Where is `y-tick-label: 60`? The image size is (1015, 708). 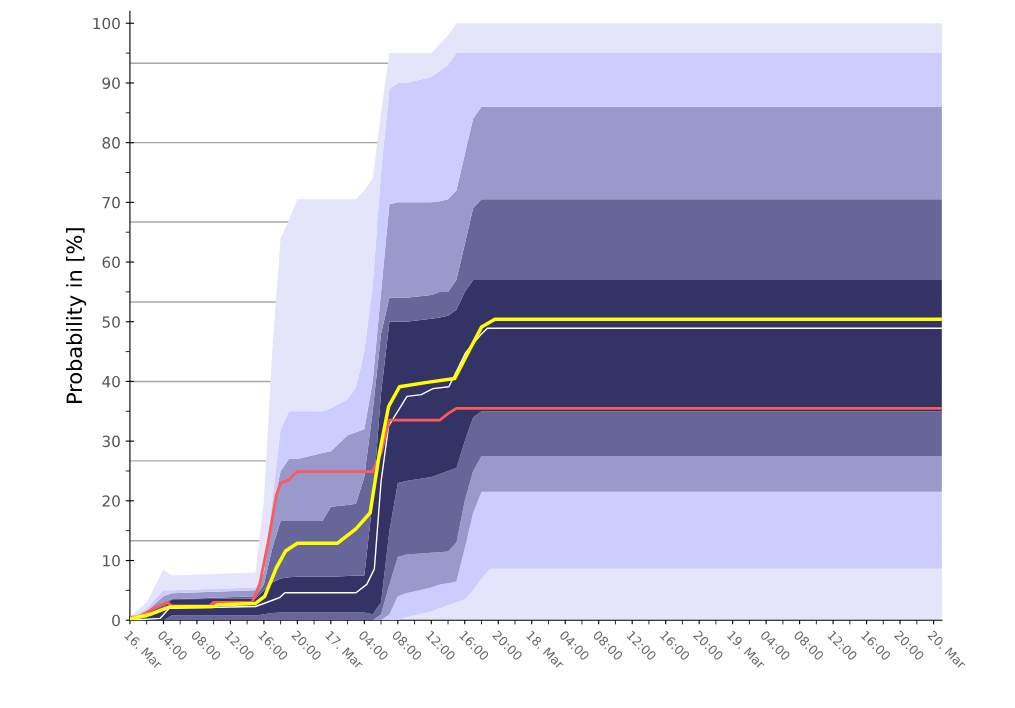
y-tick-label: 60 is located at coordinates (111, 262).